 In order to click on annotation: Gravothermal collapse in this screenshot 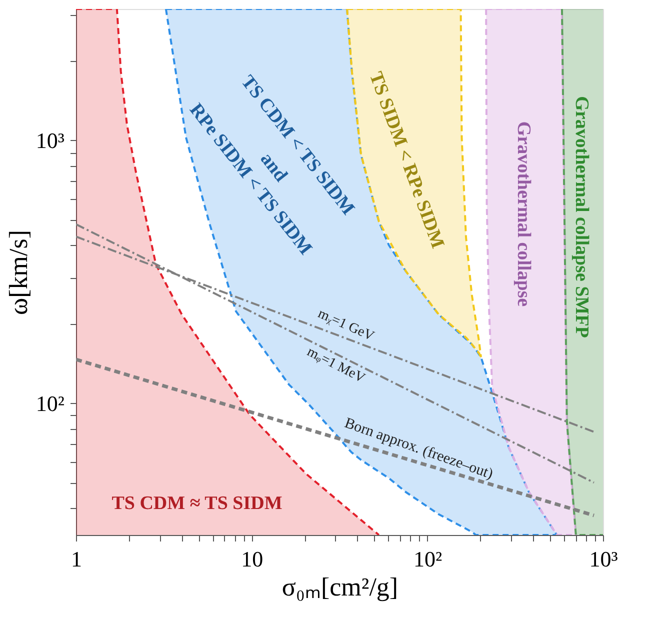, I will do `click(523, 214)`.